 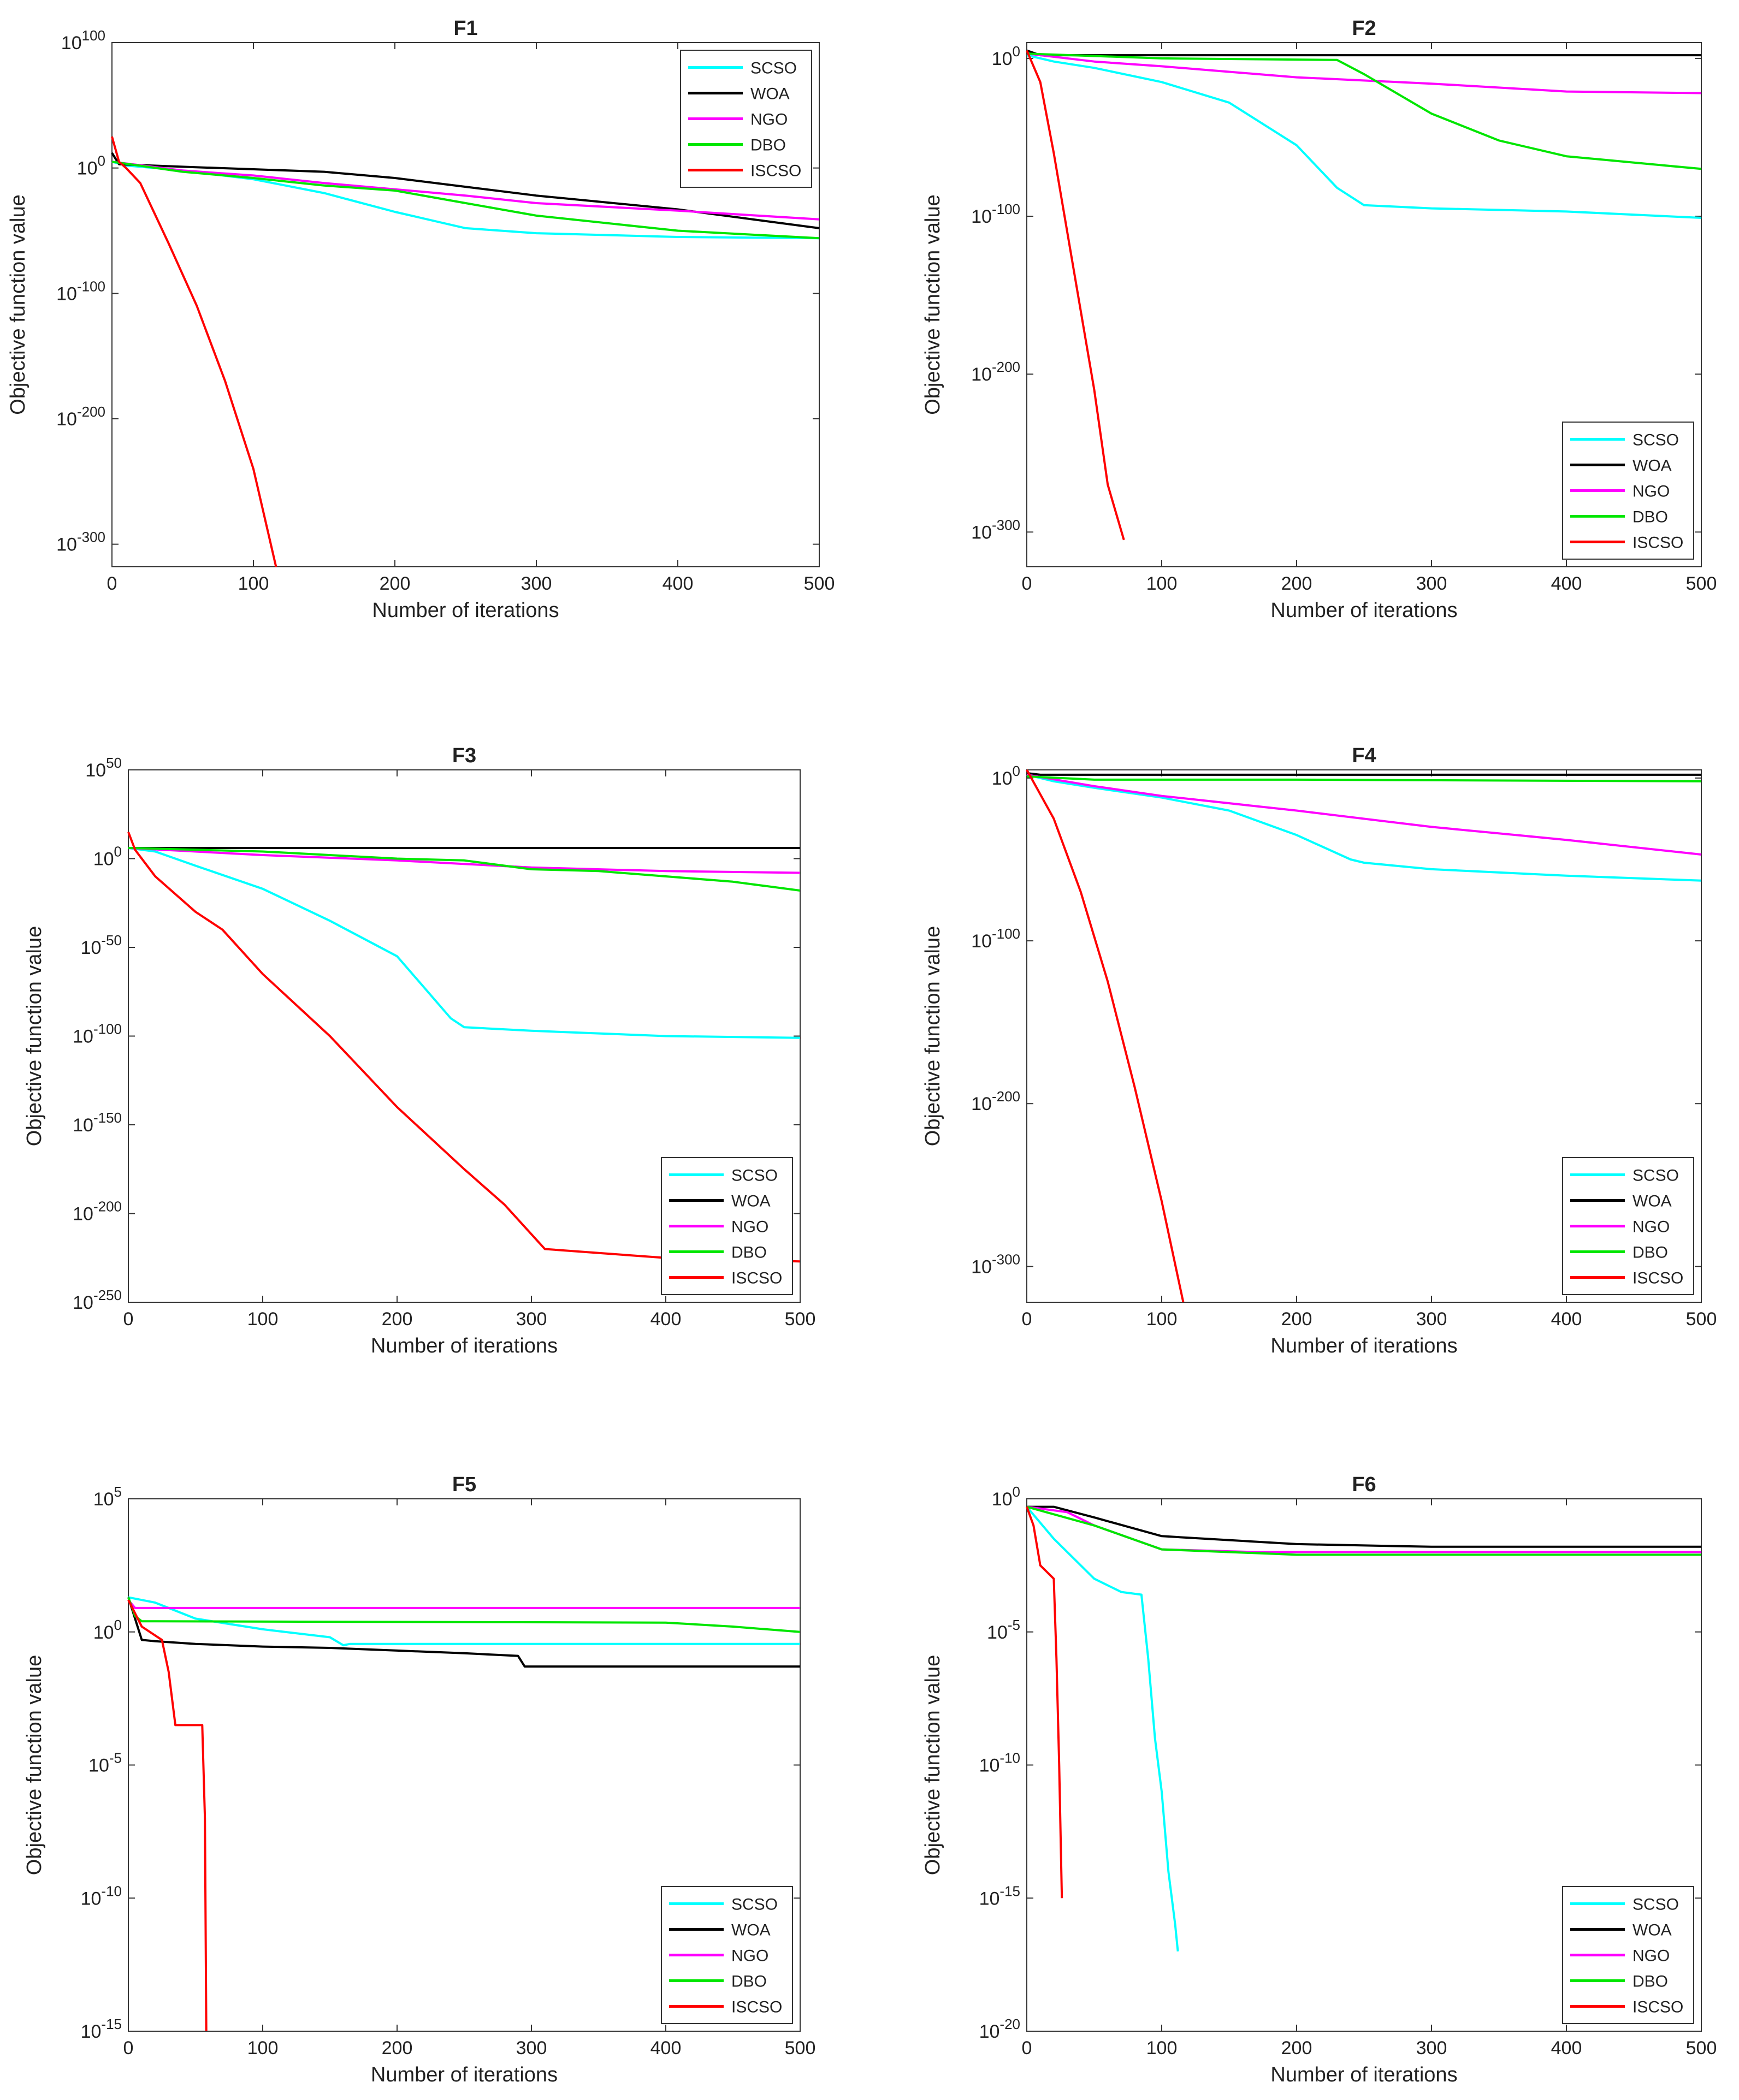 I want to click on y-tick-label: 10⁻²⁰, so click(x=999, y=2029).